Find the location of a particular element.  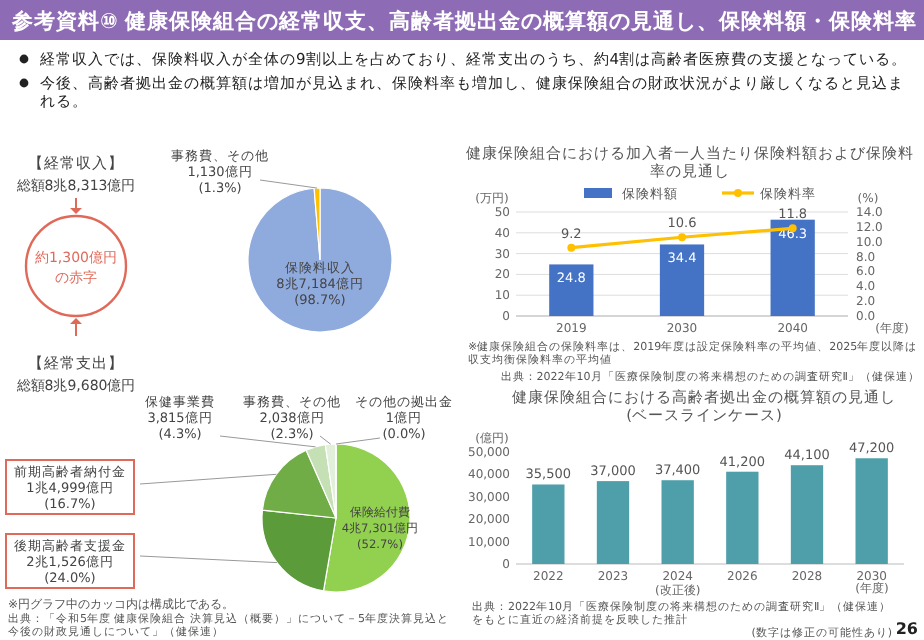

text: 参考資料⑩ 健康保険組合の経常収支、高齢者拠出金の概算額の見通し、保険料額・保険料率 is located at coordinates (464, 21).